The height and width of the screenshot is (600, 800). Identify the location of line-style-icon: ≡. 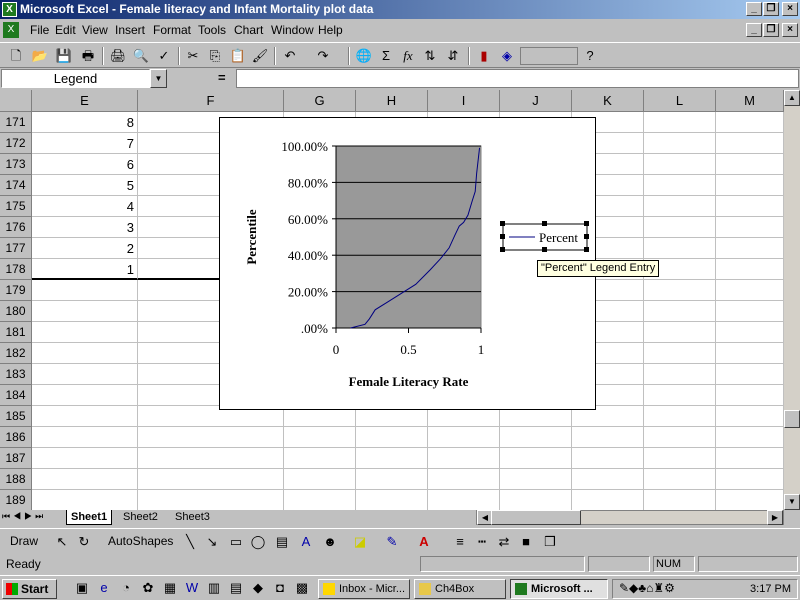
(460, 541).